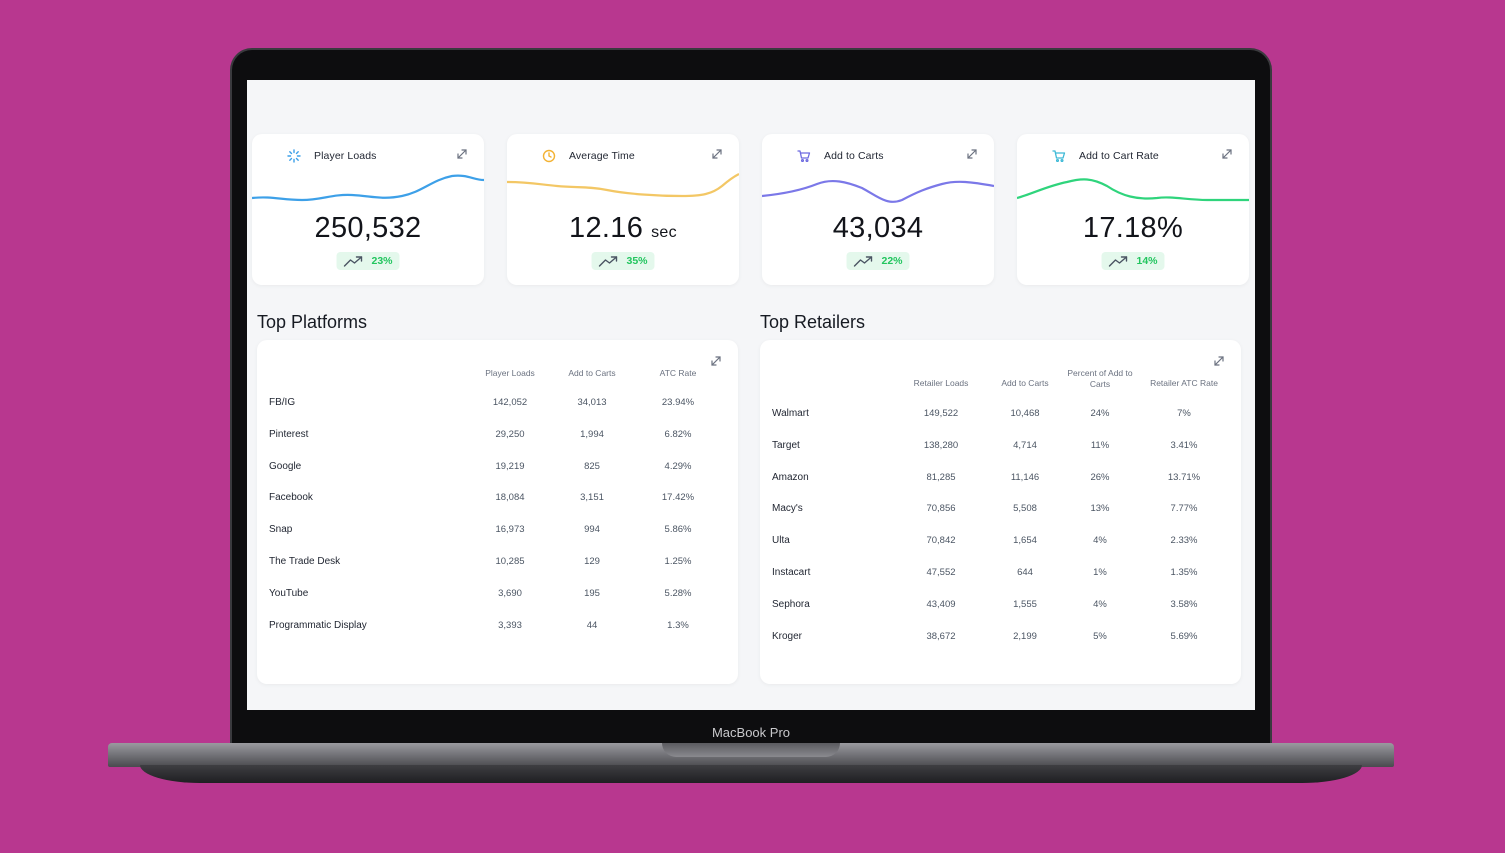  I want to click on table-row: Programmatic Display 3,393 44 1.3%, so click(497, 630).